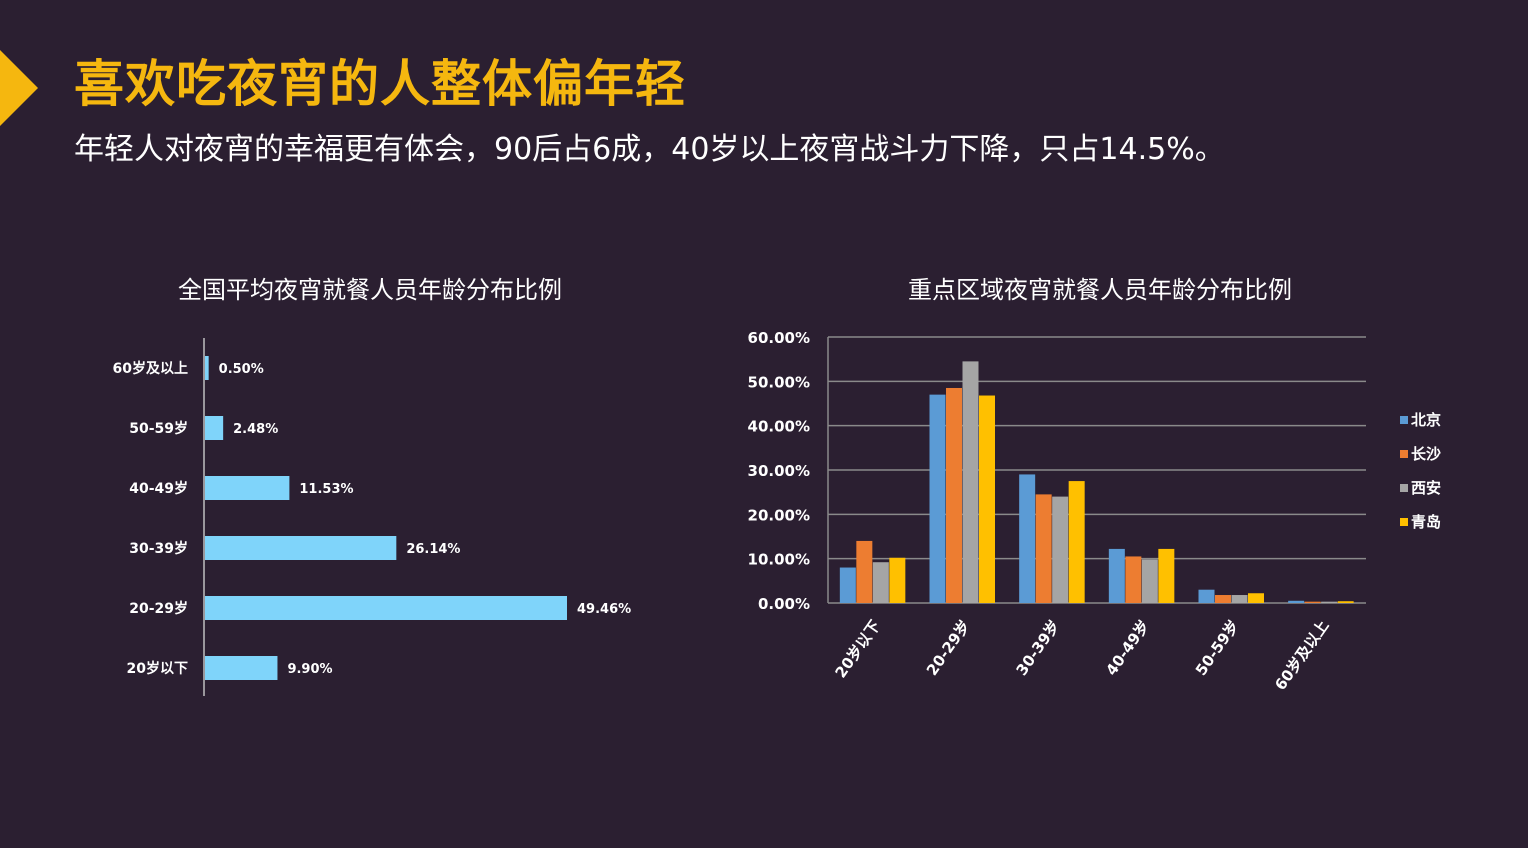  What do you see at coordinates (1100, 290) in the screenshot?
I see `right-chart-title: 重点区域夜宵就餐人员年龄分布比例` at bounding box center [1100, 290].